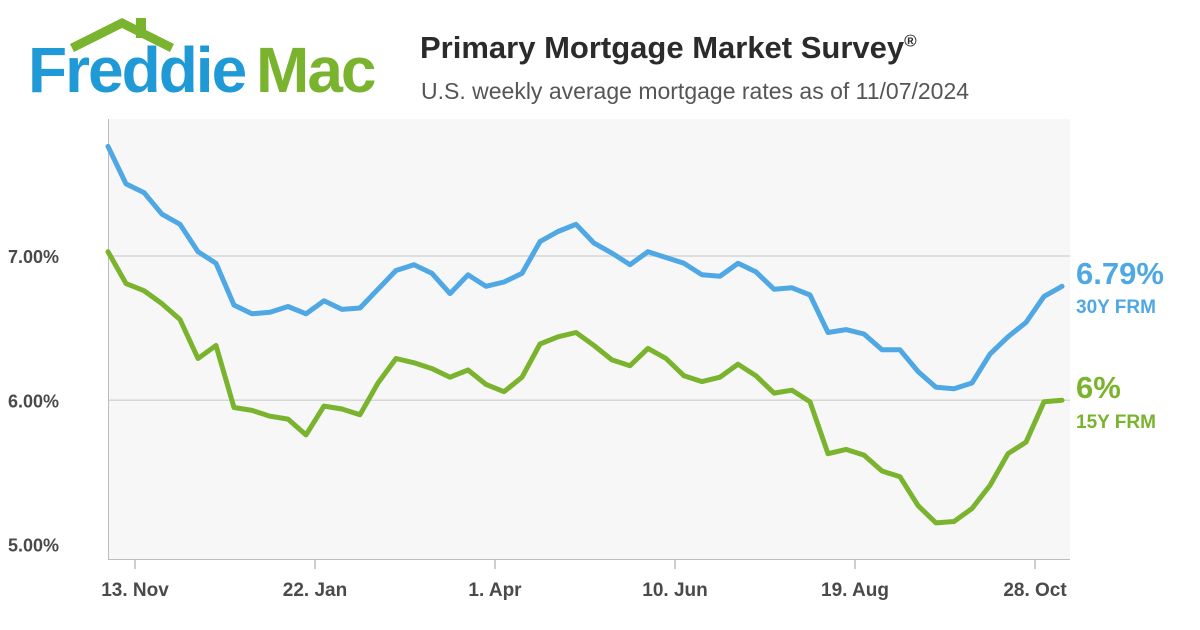  I want to click on roof-icon, so click(122, 35).